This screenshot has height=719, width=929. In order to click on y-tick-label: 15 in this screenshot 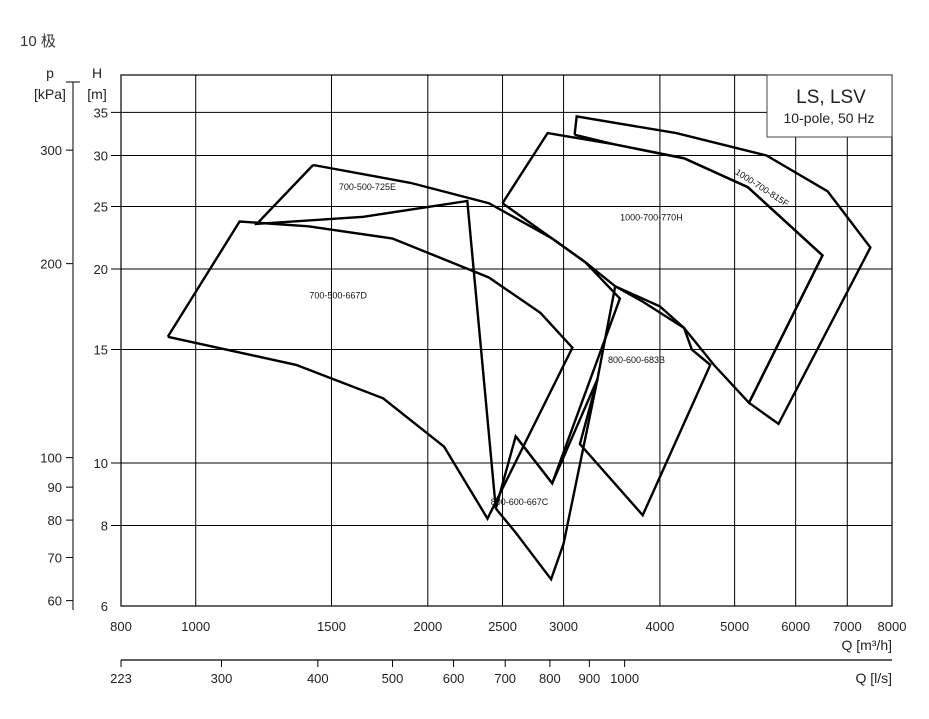, I will do `click(101, 350)`.